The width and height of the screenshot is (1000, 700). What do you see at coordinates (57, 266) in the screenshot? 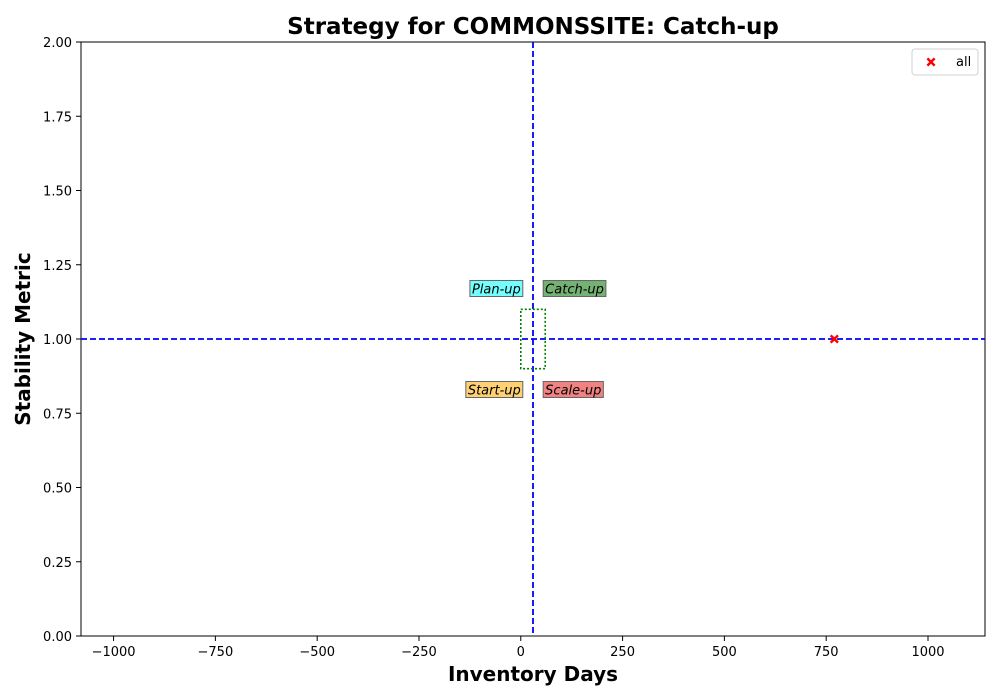
I see `y-tick-label: 1.25` at bounding box center [57, 266].